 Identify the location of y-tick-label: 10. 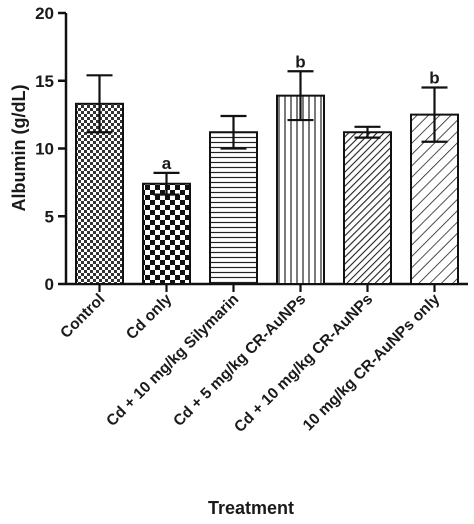
(44, 149).